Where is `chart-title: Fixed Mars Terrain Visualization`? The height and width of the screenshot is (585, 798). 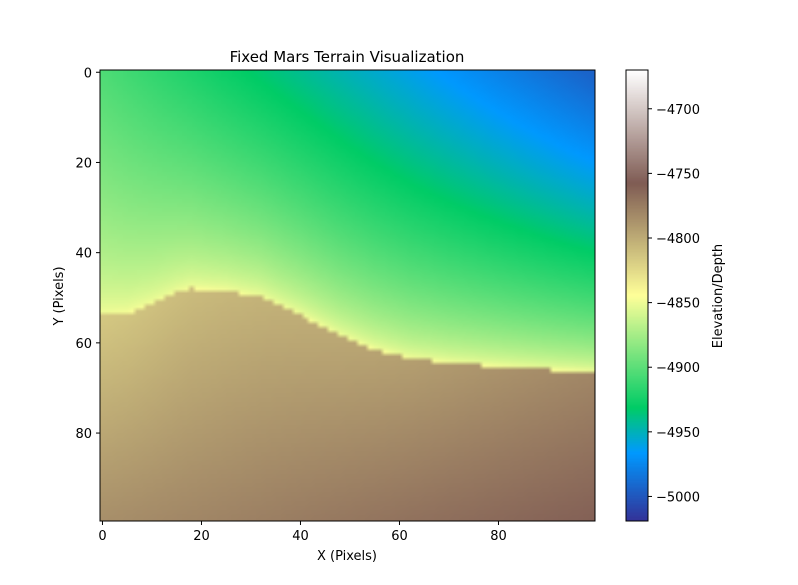 chart-title: Fixed Mars Terrain Visualization is located at coordinates (347, 57).